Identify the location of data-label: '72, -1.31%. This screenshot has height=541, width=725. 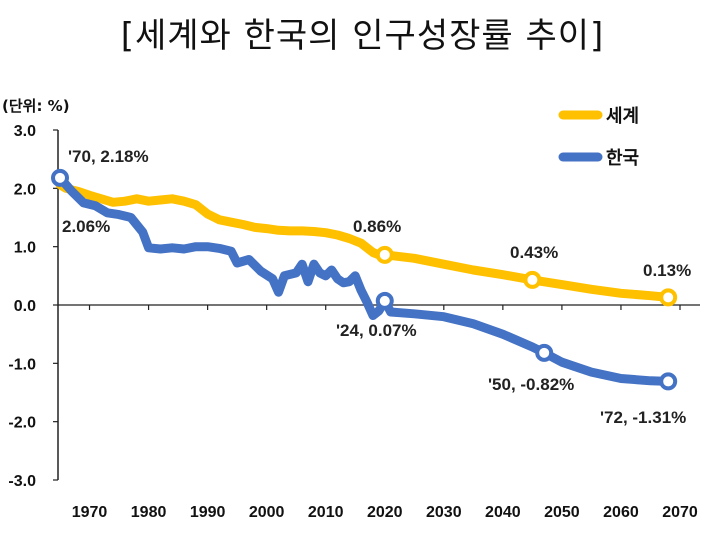
(643, 417).